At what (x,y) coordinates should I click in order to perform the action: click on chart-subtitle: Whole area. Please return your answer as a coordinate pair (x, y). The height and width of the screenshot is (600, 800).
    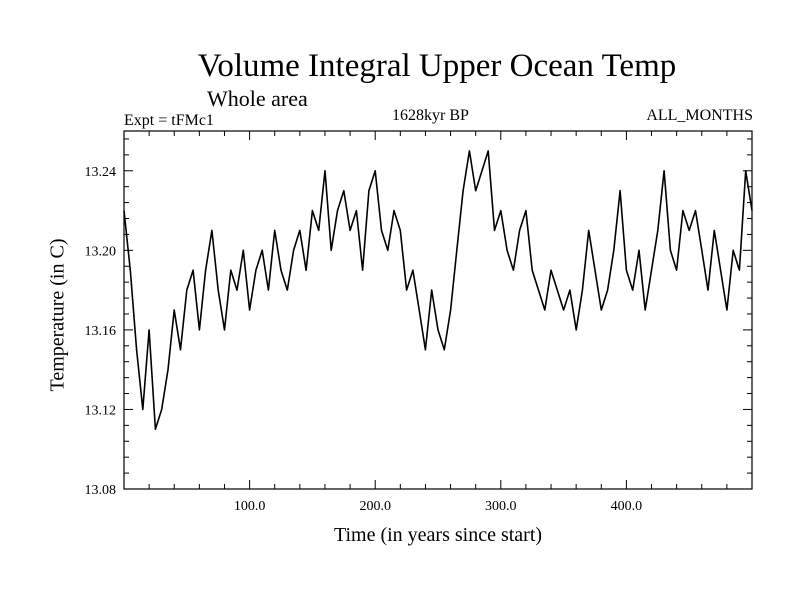
    Looking at the image, I should click on (257, 98).